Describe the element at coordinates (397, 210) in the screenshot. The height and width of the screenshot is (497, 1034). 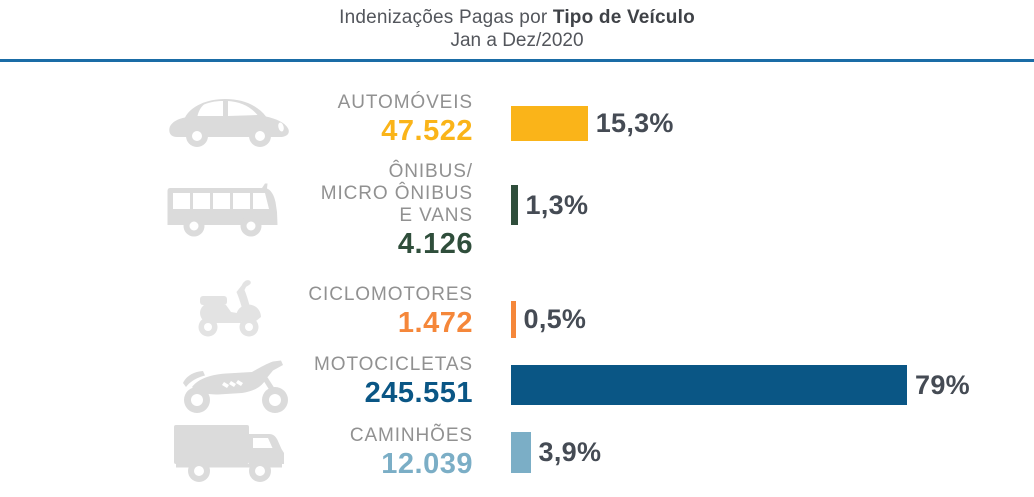
I see `category-label-block: ÔNIBUS/ MICRO ÔNIBUS E VANS 4.126` at that location.